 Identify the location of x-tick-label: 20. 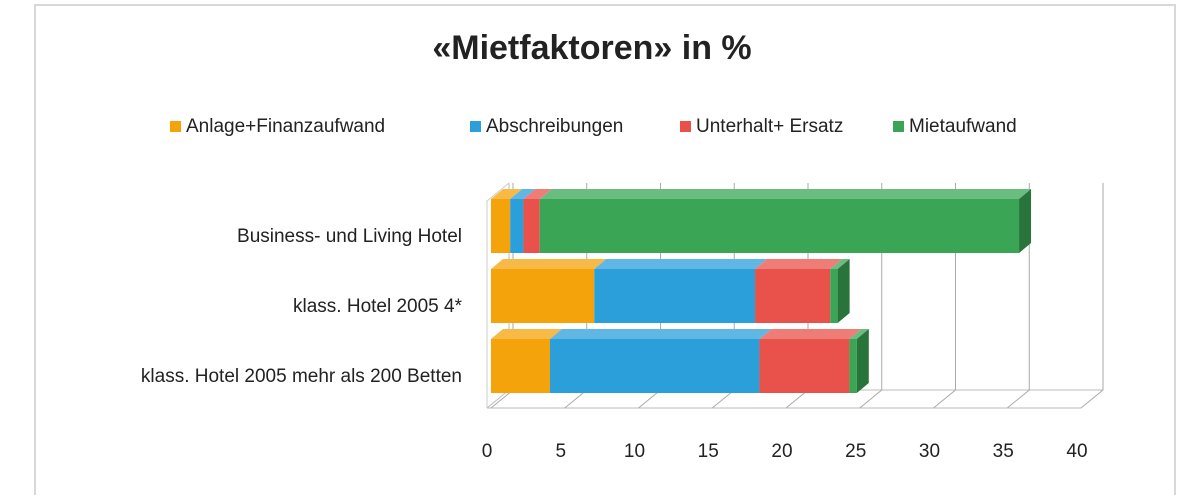
(781, 451).